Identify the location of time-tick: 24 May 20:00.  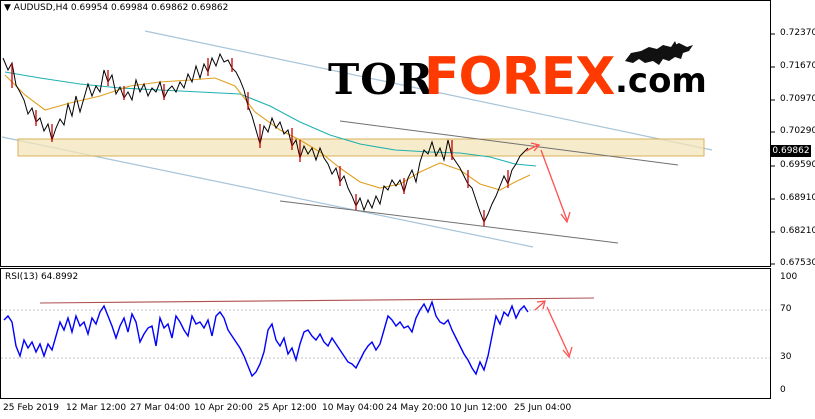
(417, 408).